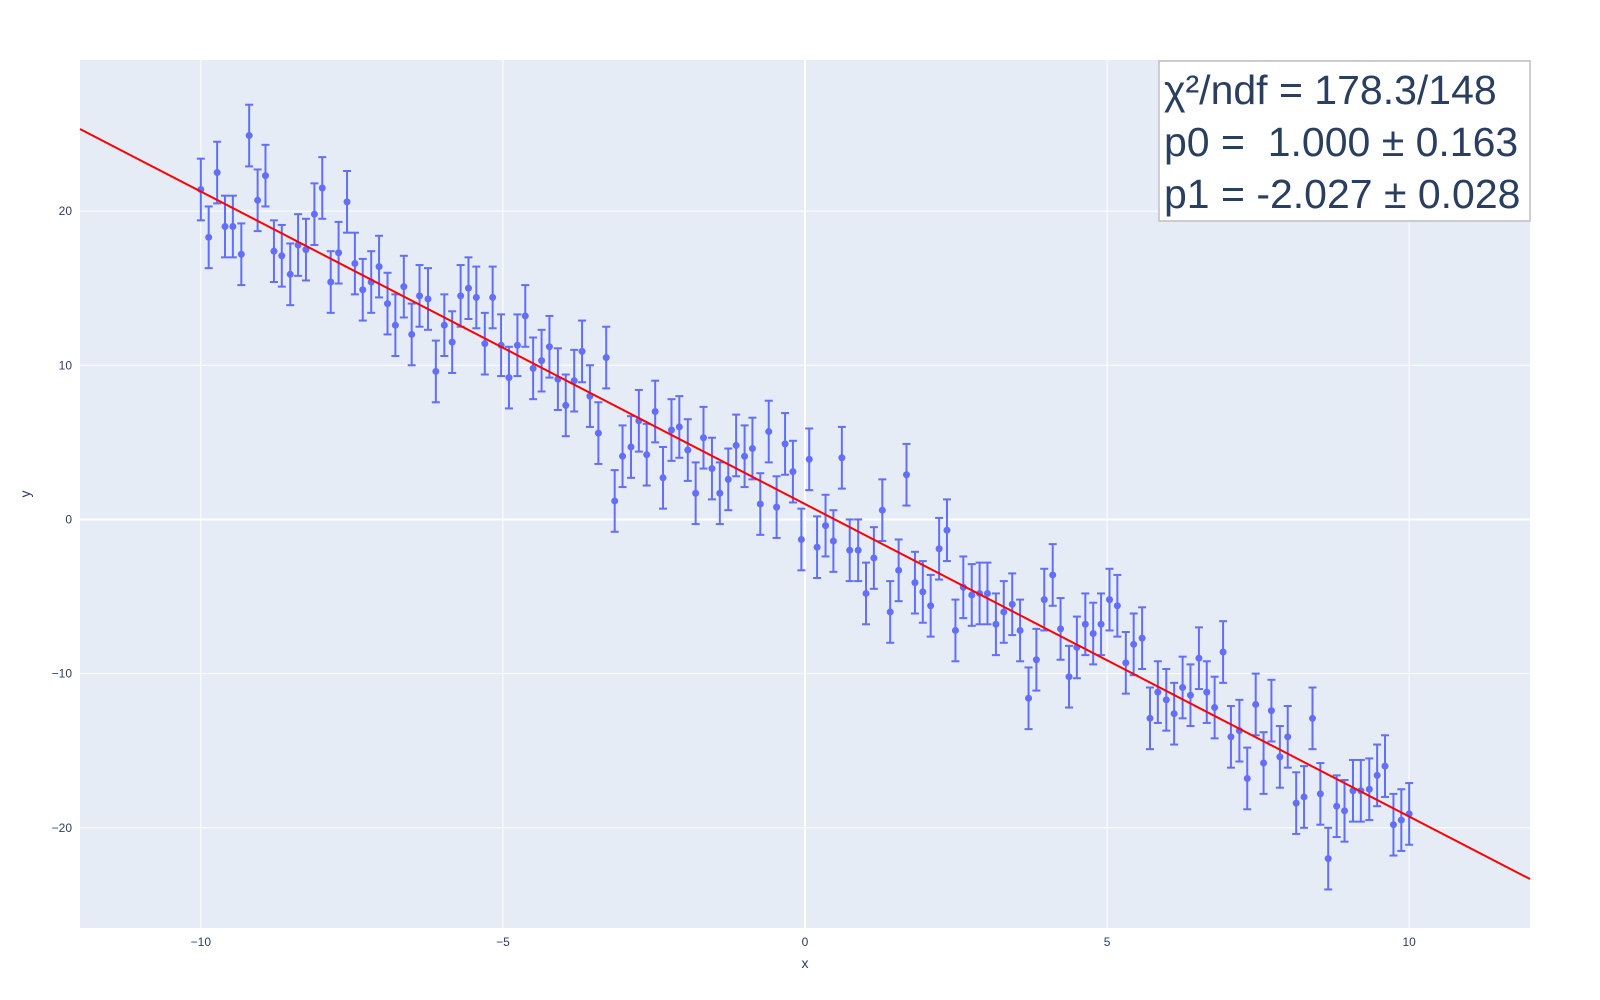  Describe the element at coordinates (805, 942) in the screenshot. I see `x-tick-label: 0` at that location.